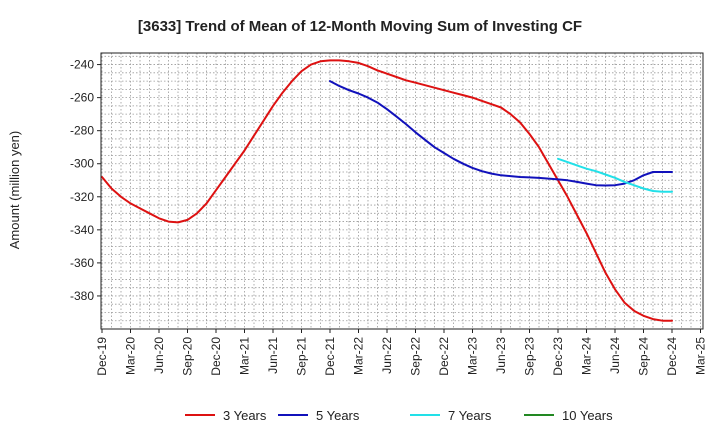 Image resolution: width=720 pixels, height=440 pixels. Describe the element at coordinates (85, 180) in the screenshot. I see `y-axis: -240 -260 -280 -300 -320 -340 -360 -380` at that location.